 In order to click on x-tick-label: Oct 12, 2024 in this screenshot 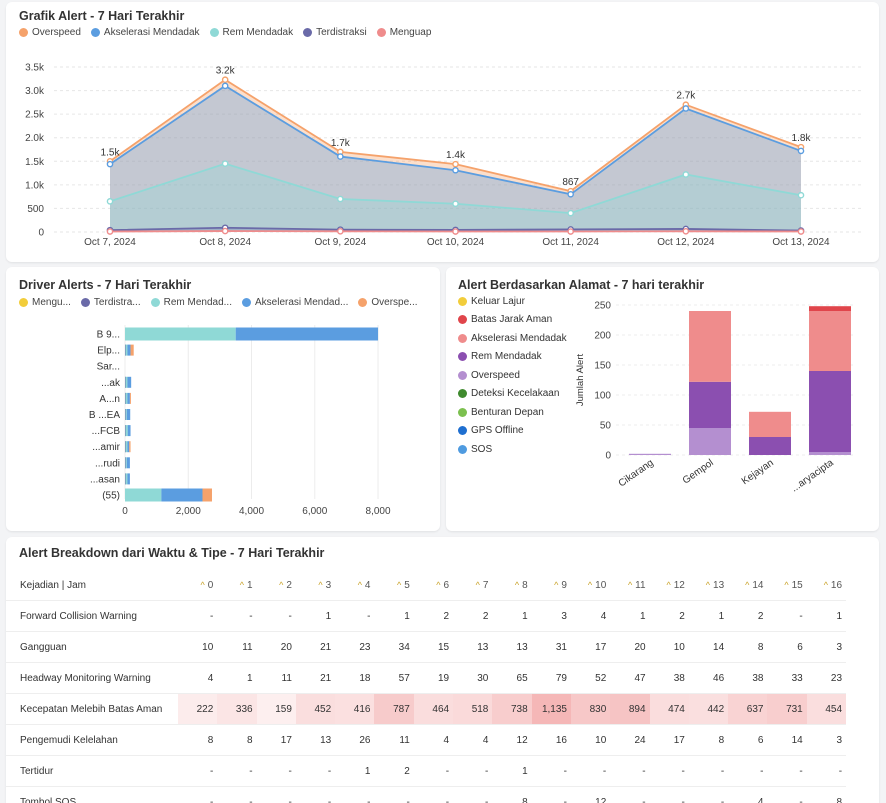, I will do `click(686, 242)`.